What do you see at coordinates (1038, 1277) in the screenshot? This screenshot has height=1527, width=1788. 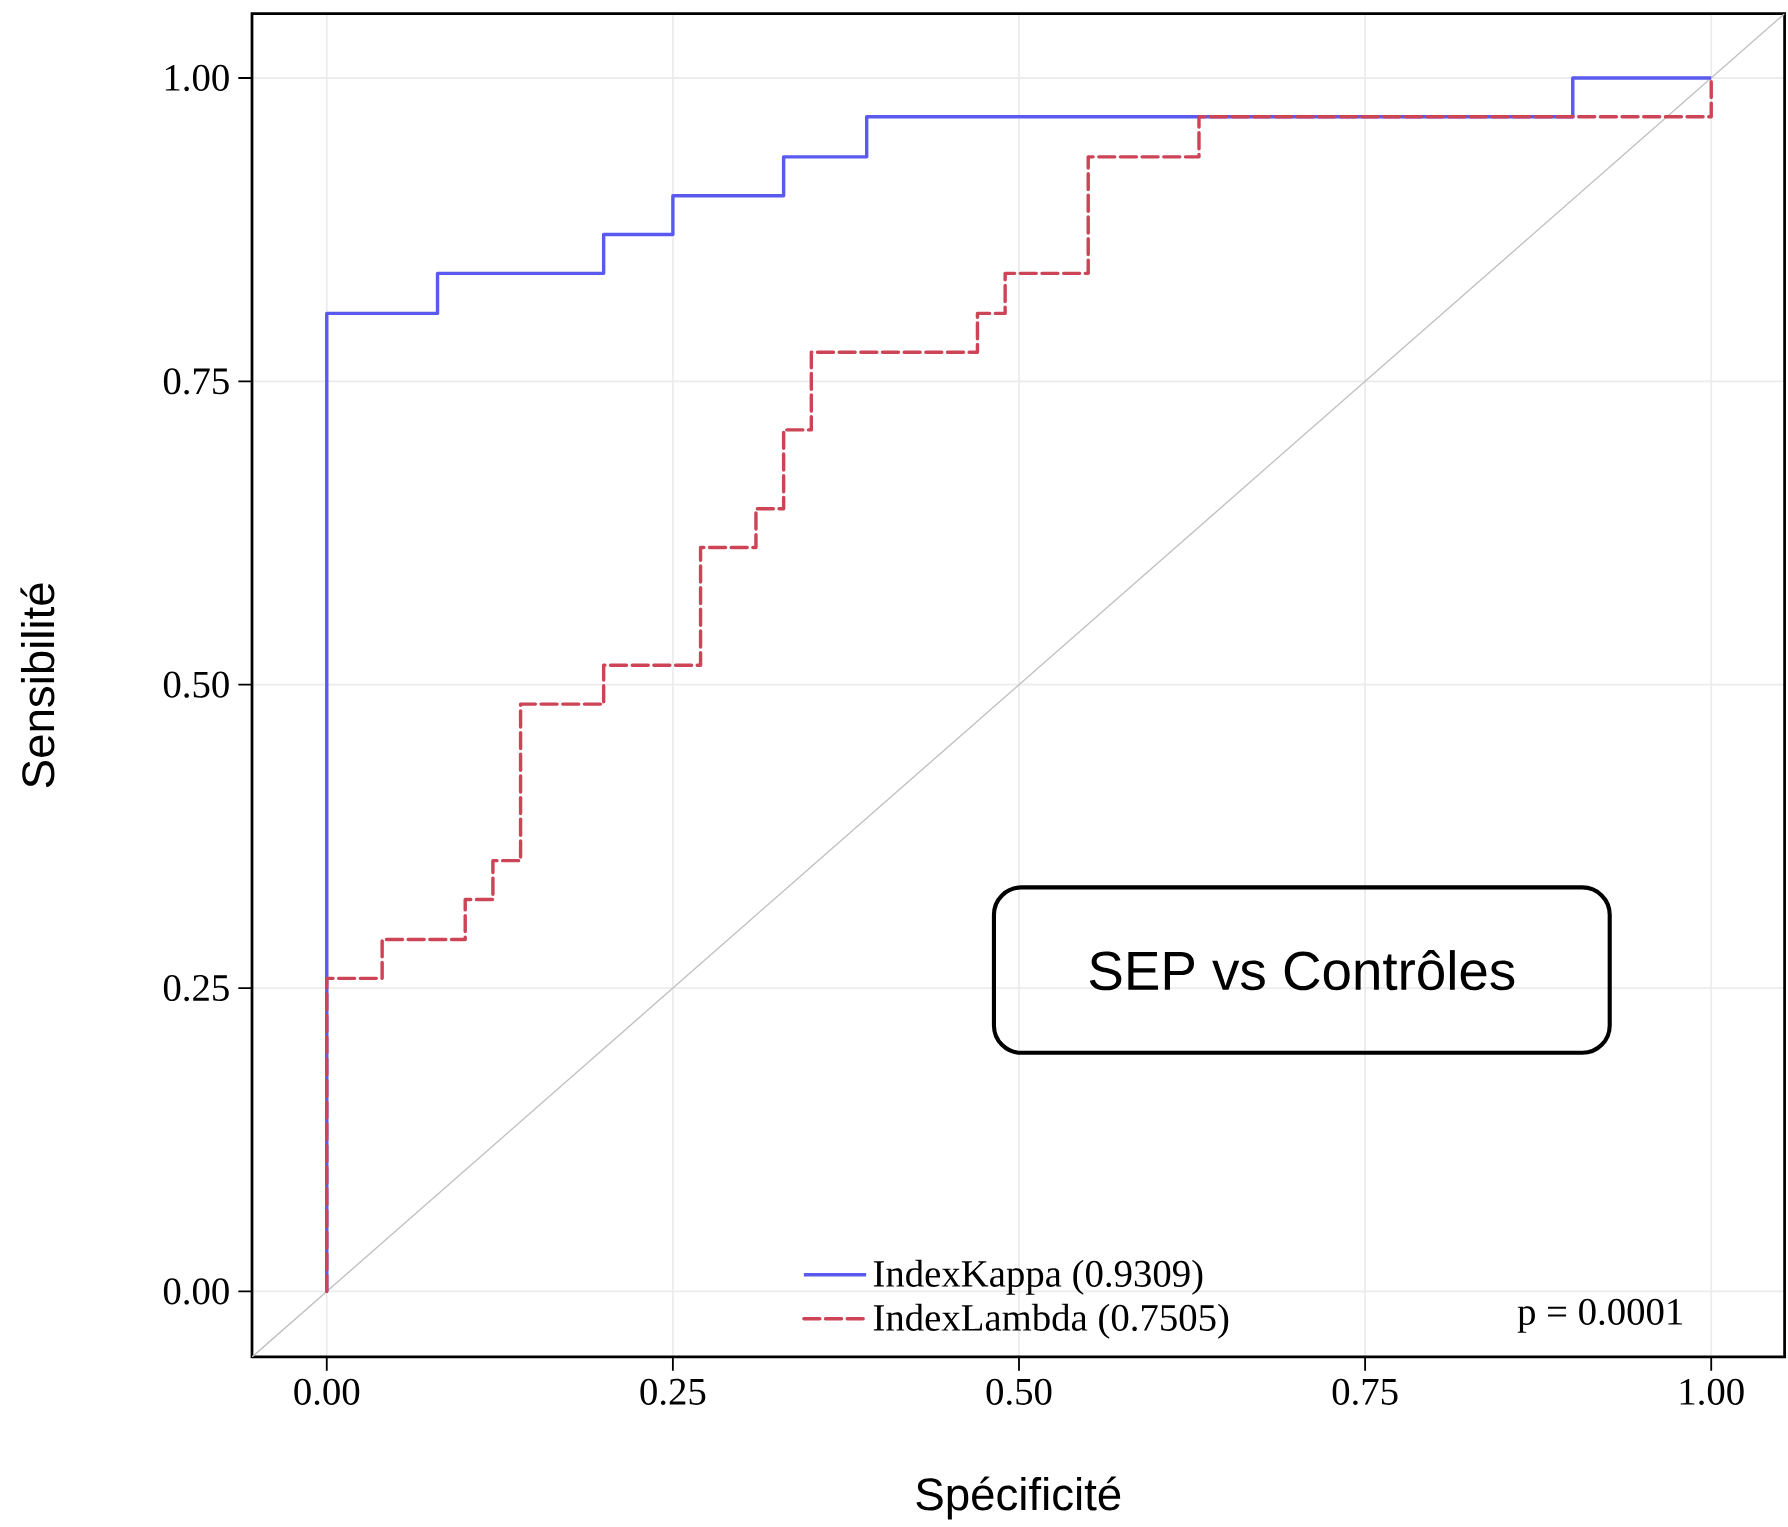 I see `legend-label: IndexKappa (0.9309)` at bounding box center [1038, 1277].